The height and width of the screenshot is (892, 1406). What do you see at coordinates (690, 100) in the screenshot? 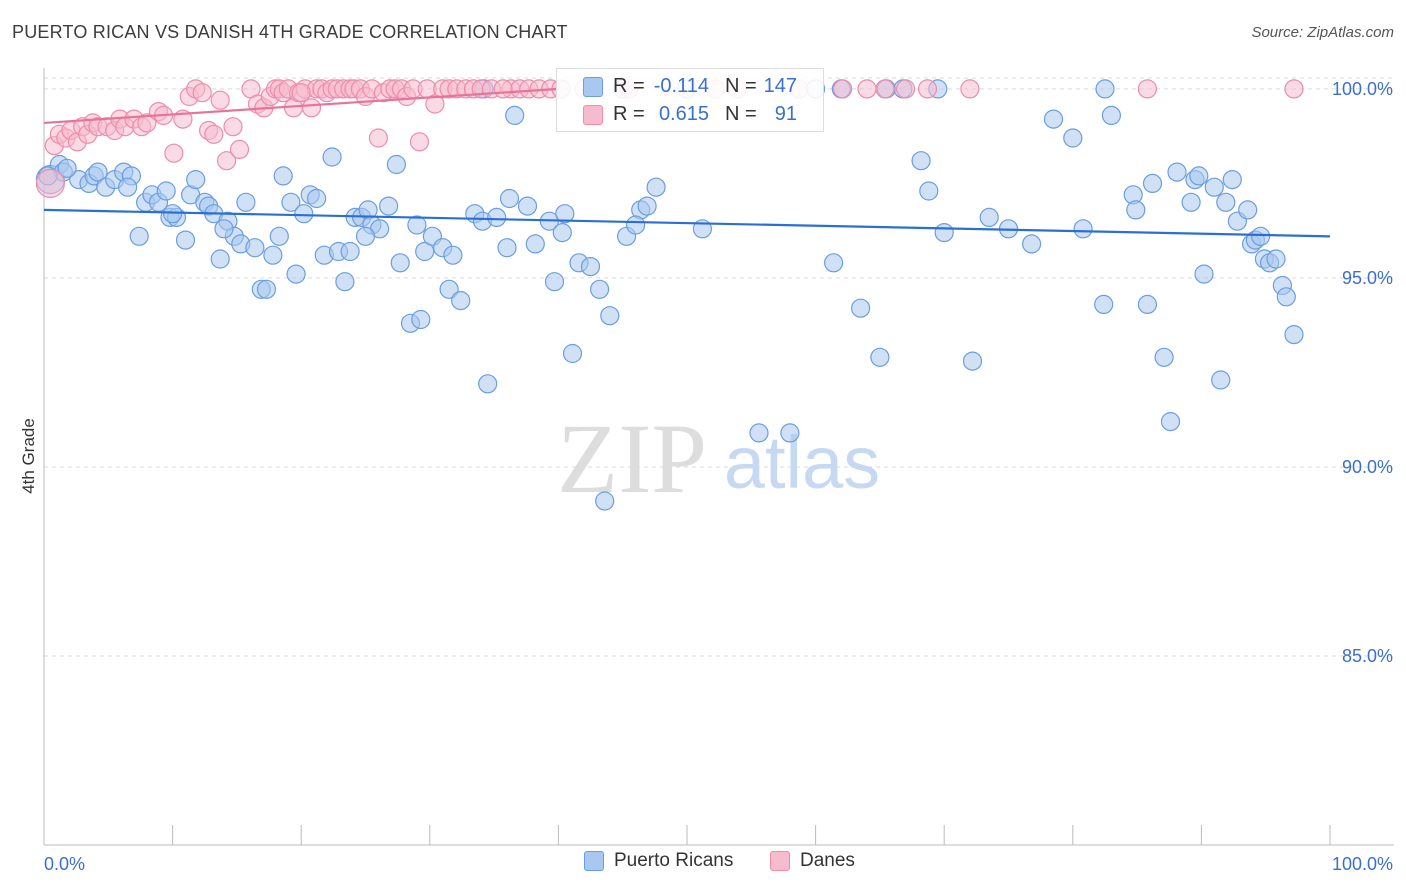
I see `stats-legend-box: R = -0.114 N = 147 R = 0.615 N = 91` at bounding box center [690, 100].